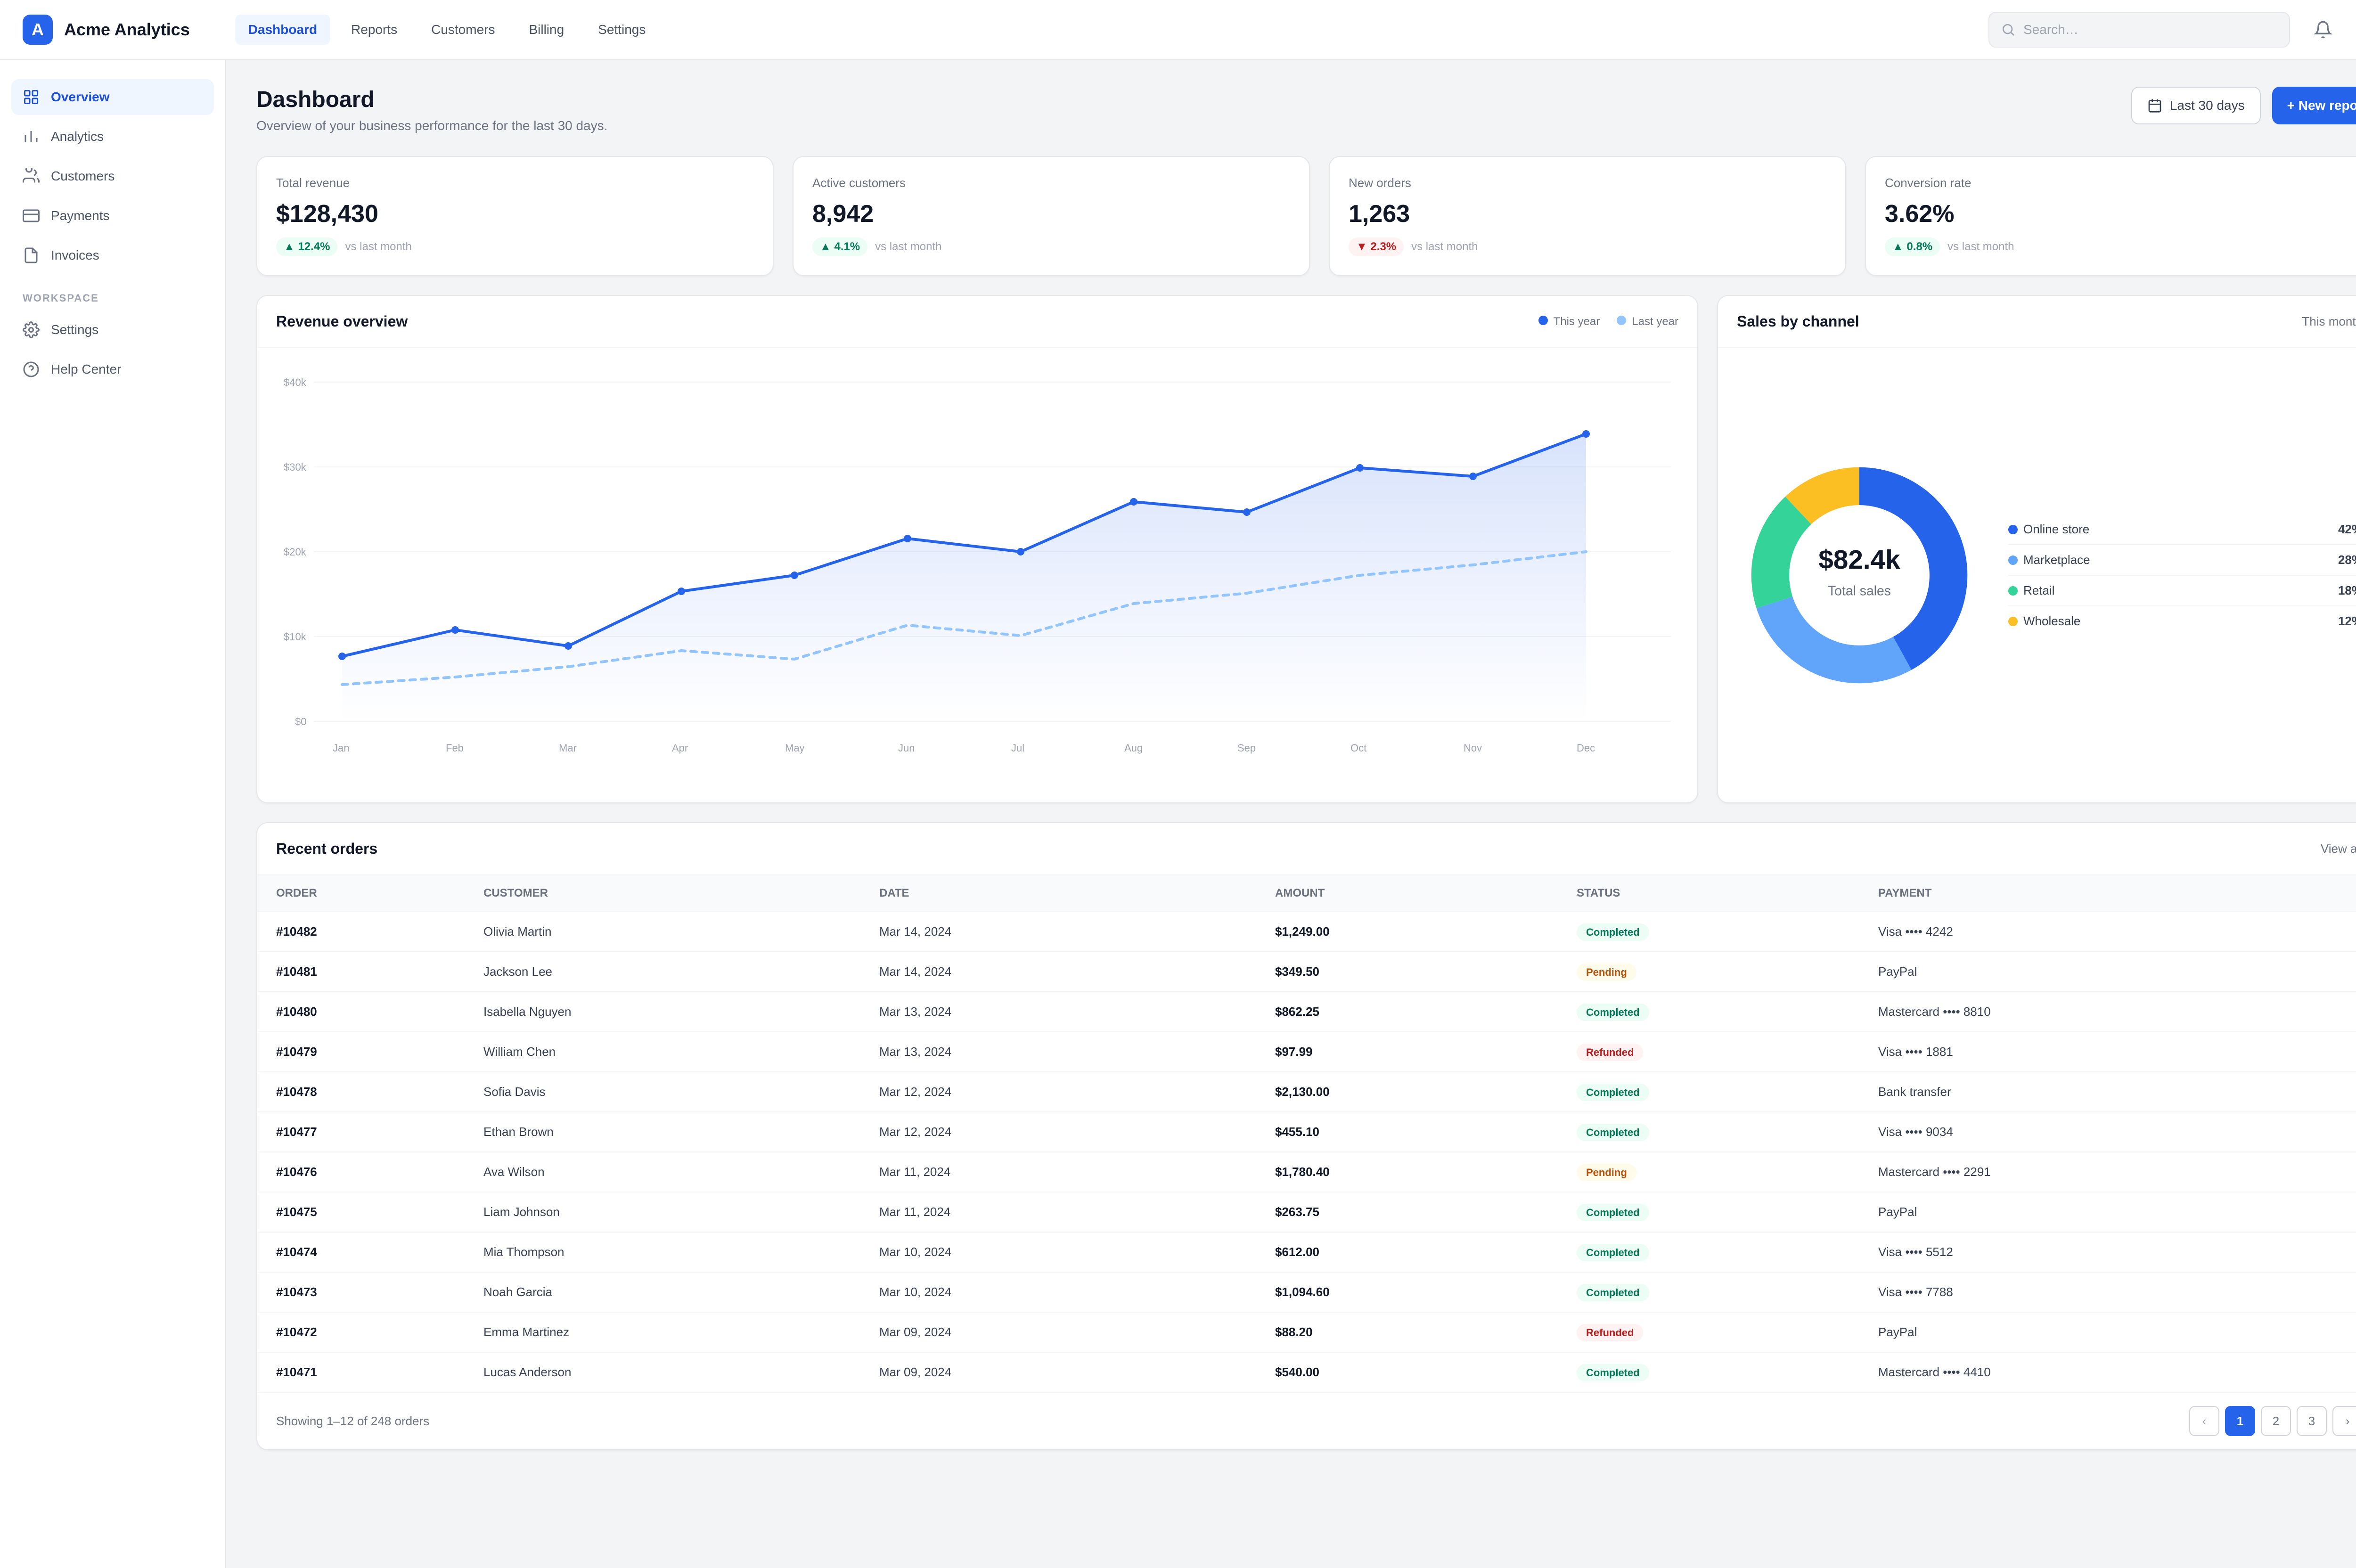  What do you see at coordinates (568, 748) in the screenshot?
I see `svg-text: Mar` at bounding box center [568, 748].